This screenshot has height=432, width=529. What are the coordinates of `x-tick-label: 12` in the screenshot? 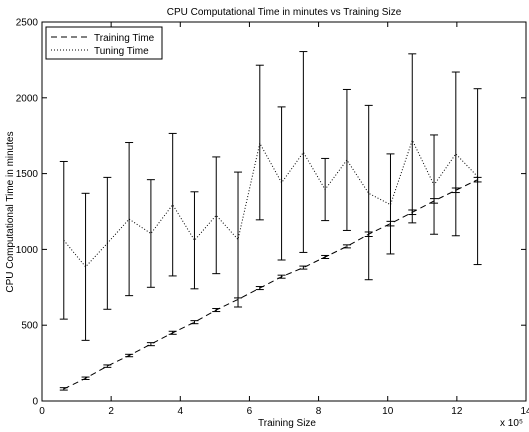 It's located at (457, 411).